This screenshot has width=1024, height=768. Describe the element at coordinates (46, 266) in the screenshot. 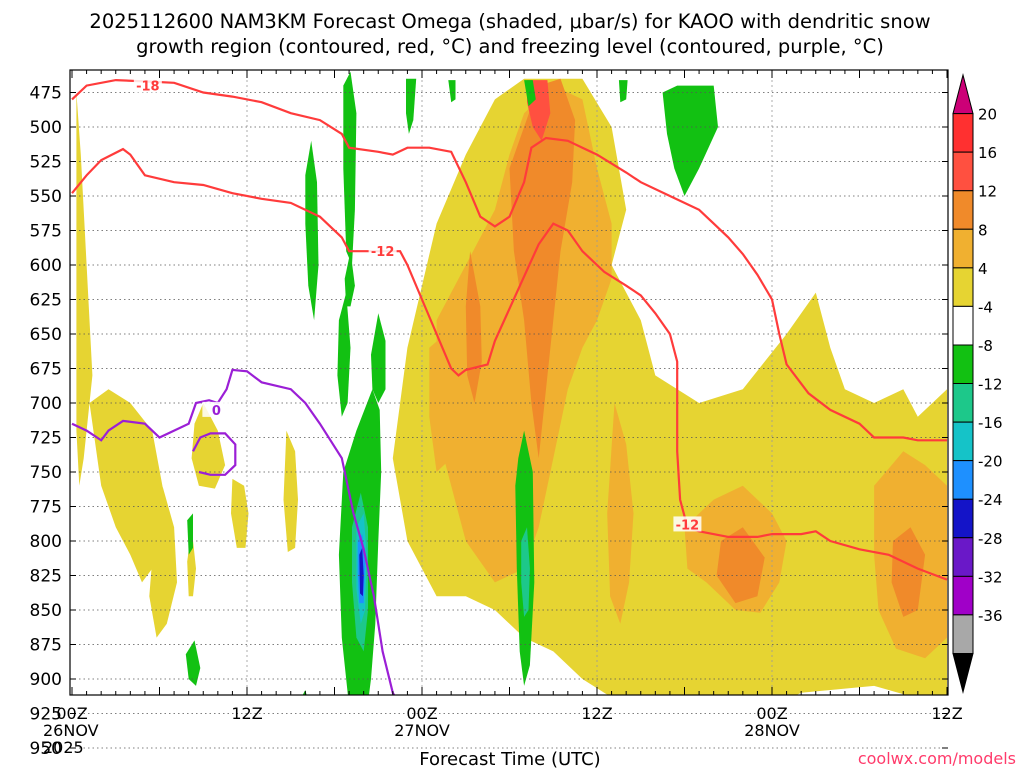

I see `y-tick-label: 600` at that location.